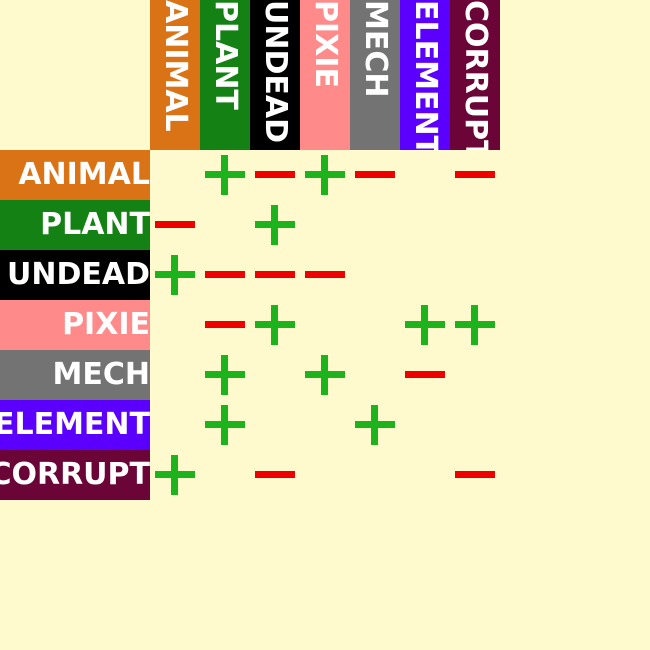 The height and width of the screenshot is (650, 650). Describe the element at coordinates (95, 224) in the screenshot. I see `row-header-label: PLANT` at that location.